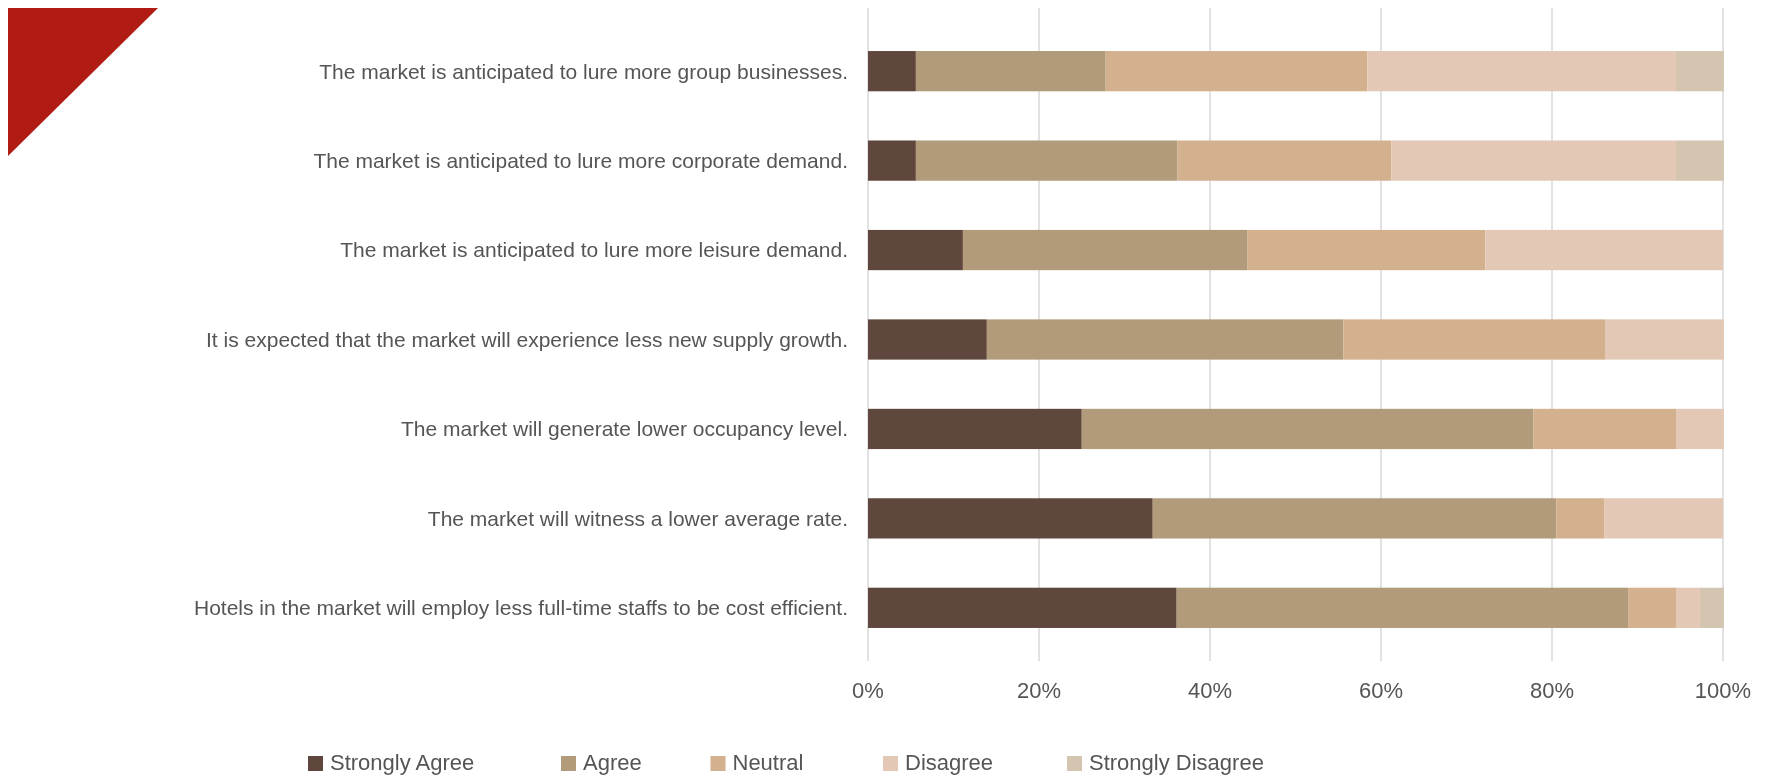 Image resolution: width=1766 pixels, height=784 pixels. I want to click on legend-label: Agree, so click(612, 762).